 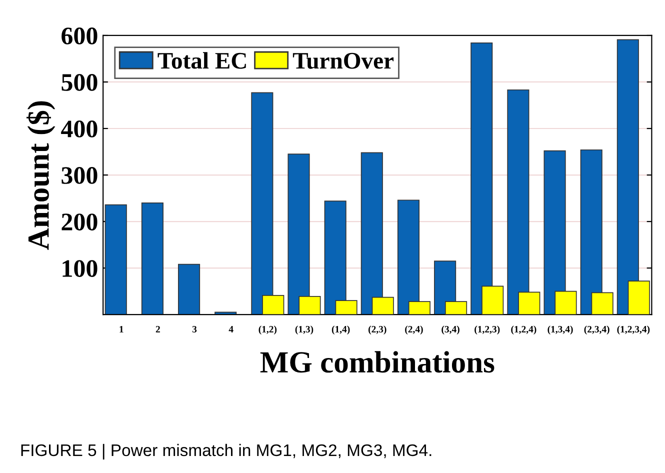 I want to click on y-tick-label: 200, so click(x=80, y=222).